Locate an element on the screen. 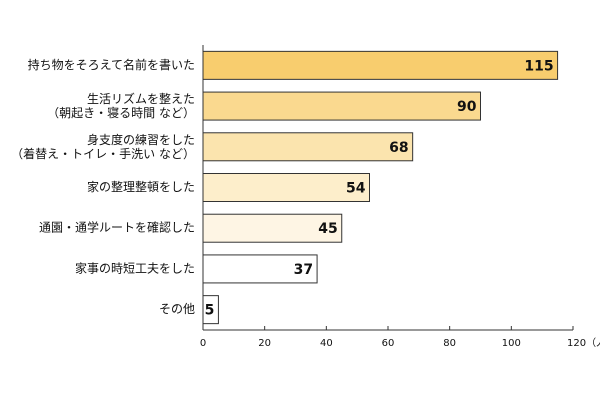 This screenshot has width=600, height=400. value-label: 115 is located at coordinates (538, 66).